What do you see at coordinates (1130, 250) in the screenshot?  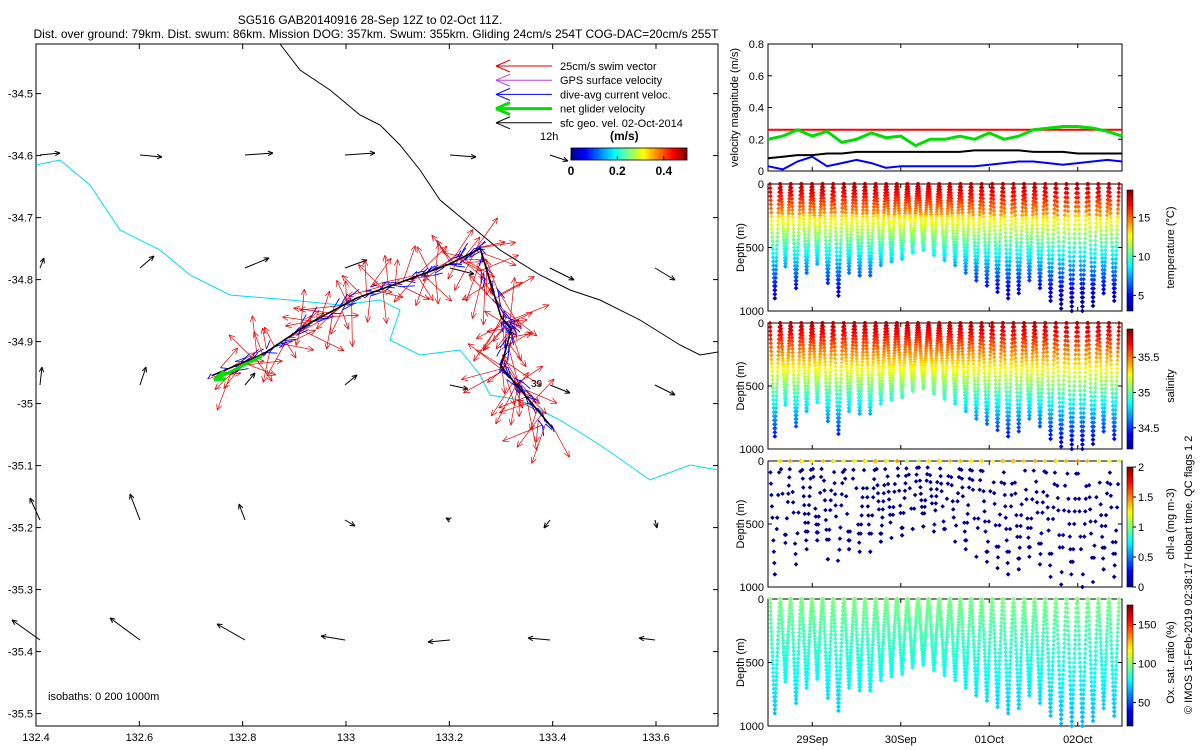 I see `panel-colorbar` at bounding box center [1130, 250].